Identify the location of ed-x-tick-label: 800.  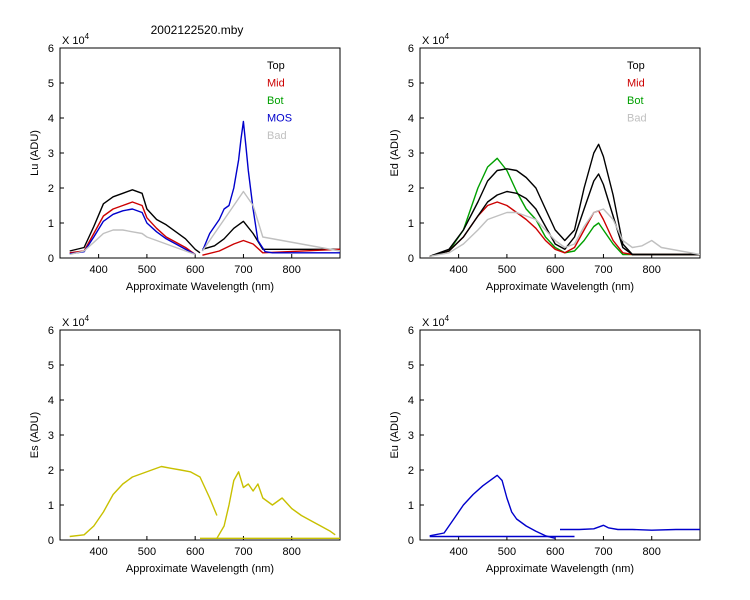
(652, 270).